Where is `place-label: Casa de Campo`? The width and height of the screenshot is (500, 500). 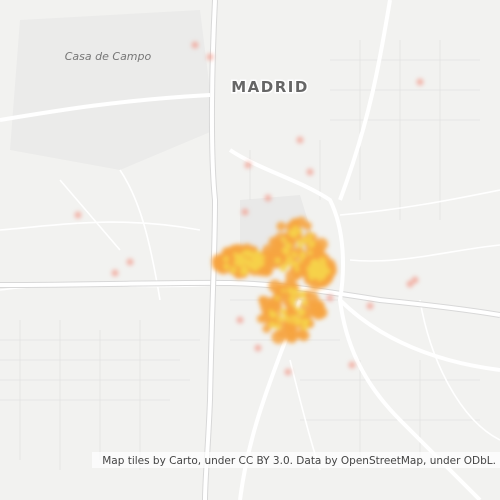 place-label: Casa de Campo is located at coordinates (108, 56).